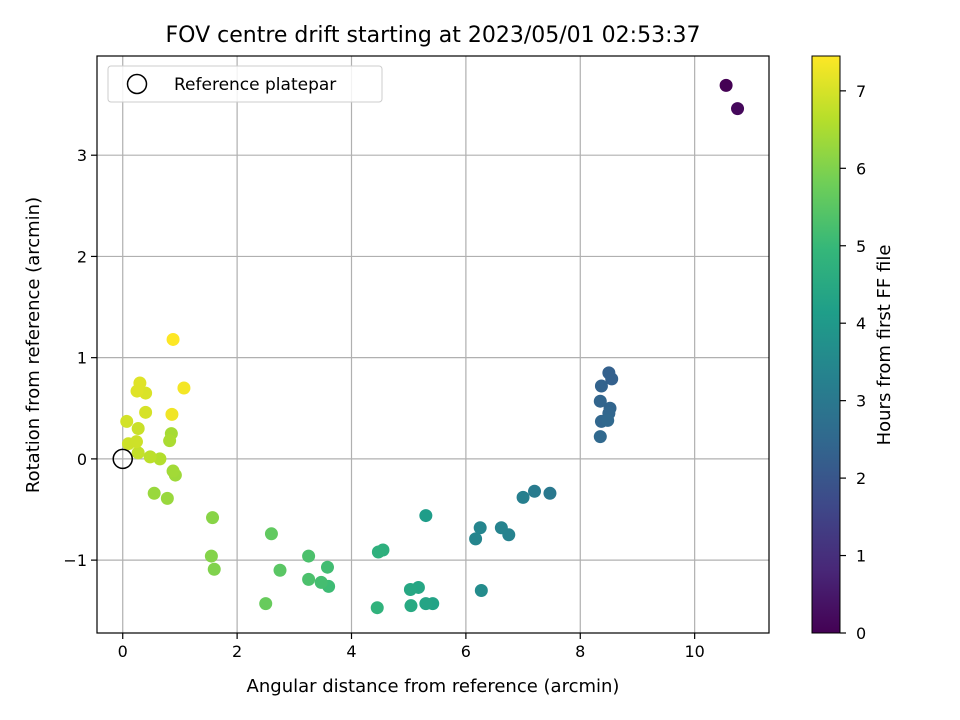  What do you see at coordinates (433, 686) in the screenshot?
I see `x-axis-label: Angular distance from reference (arcmin)` at bounding box center [433, 686].